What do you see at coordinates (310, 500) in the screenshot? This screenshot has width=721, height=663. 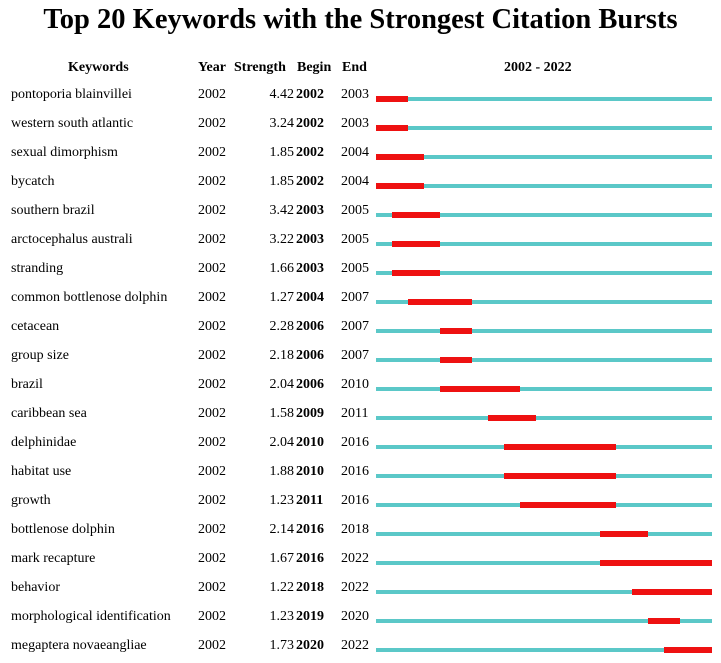 I see `begin-value: 2011` at bounding box center [310, 500].